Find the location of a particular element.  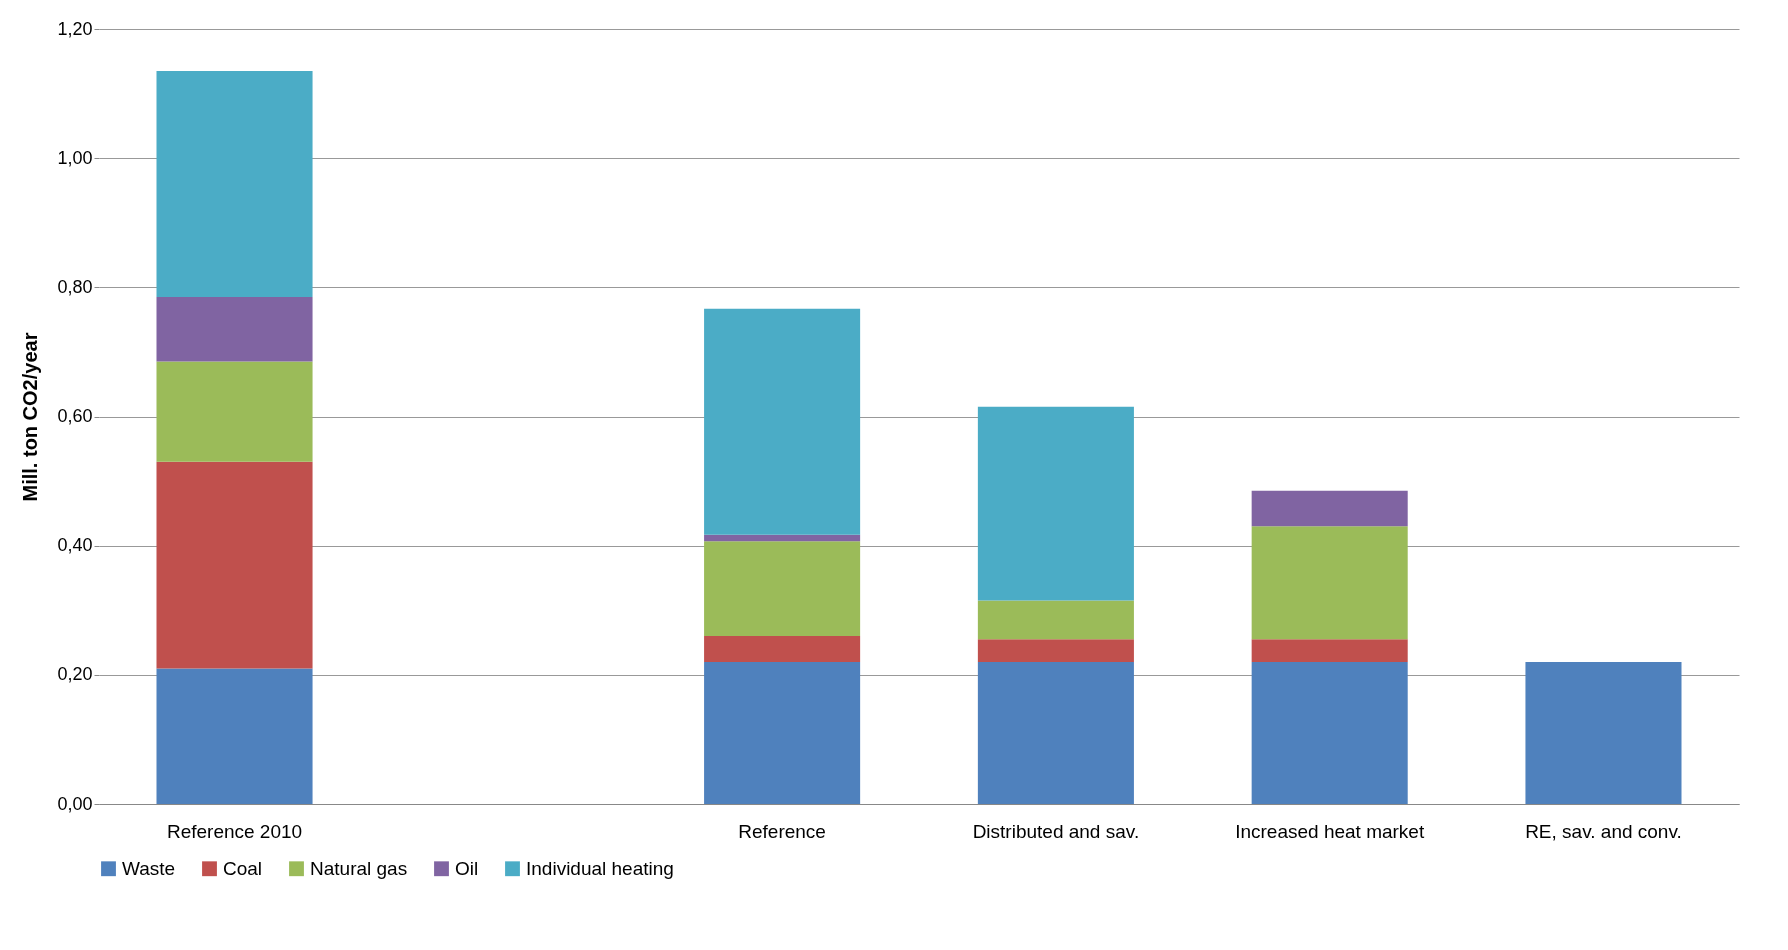

y-tick-label: 0,40 is located at coordinates (75, 545).